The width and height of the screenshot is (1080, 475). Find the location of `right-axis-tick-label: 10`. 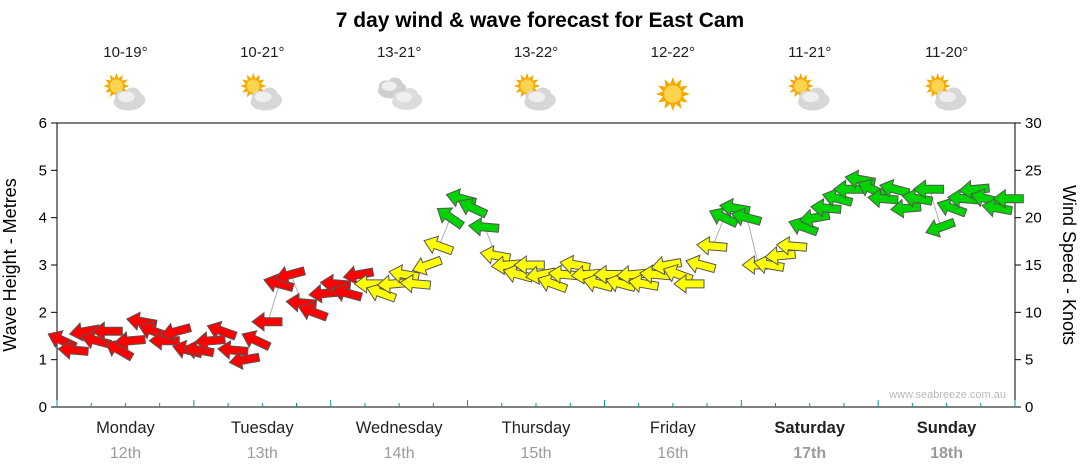

right-axis-tick-label: 10 is located at coordinates (1033, 312).